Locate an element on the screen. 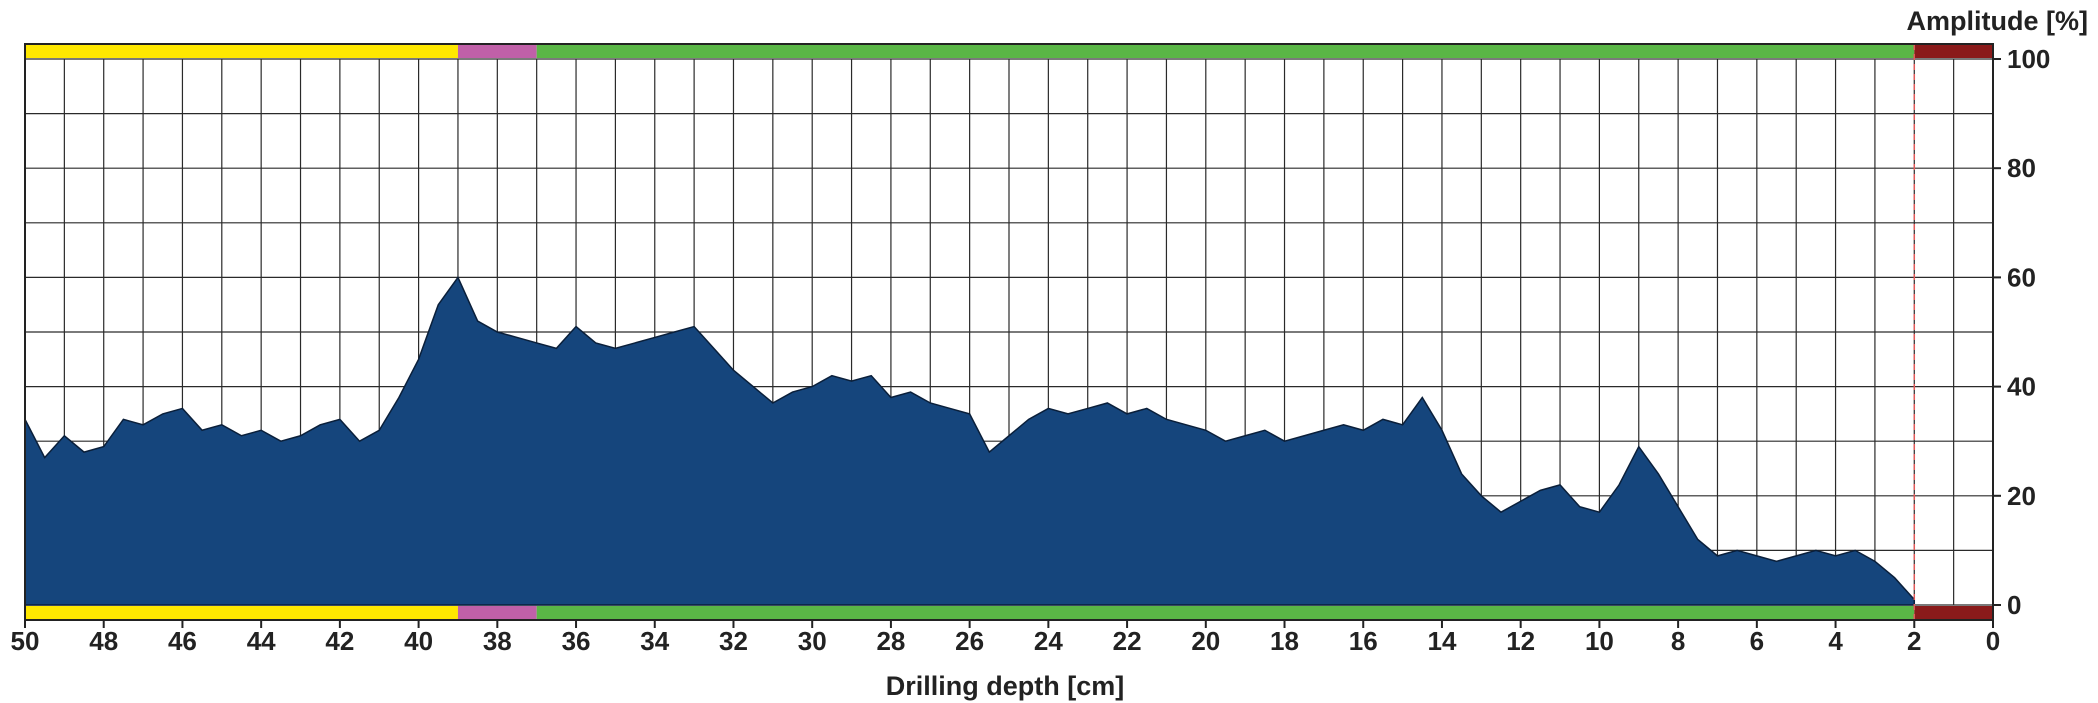 This screenshot has height=703, width=2098. zone-bar-top is located at coordinates (1009, 51).